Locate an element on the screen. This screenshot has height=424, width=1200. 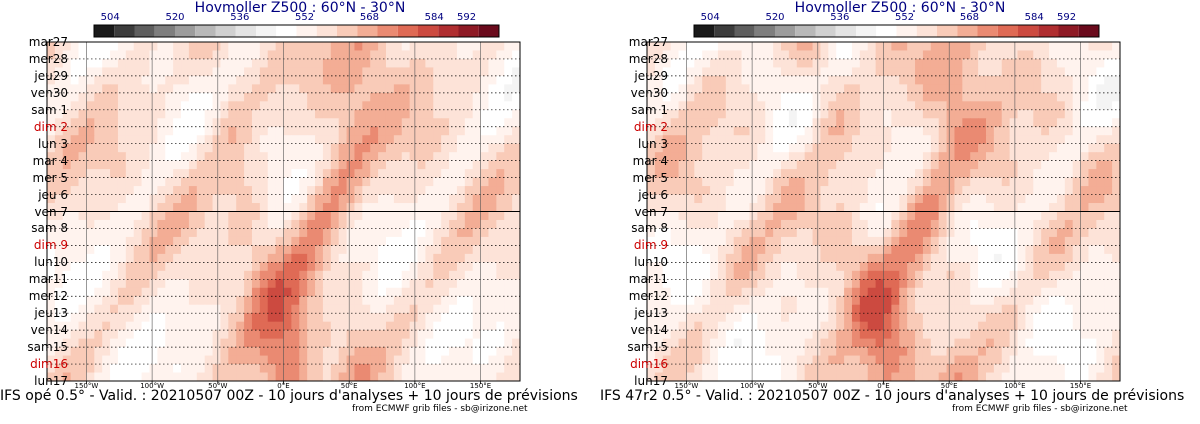
colorbar-swatch is located at coordinates (825, 31).